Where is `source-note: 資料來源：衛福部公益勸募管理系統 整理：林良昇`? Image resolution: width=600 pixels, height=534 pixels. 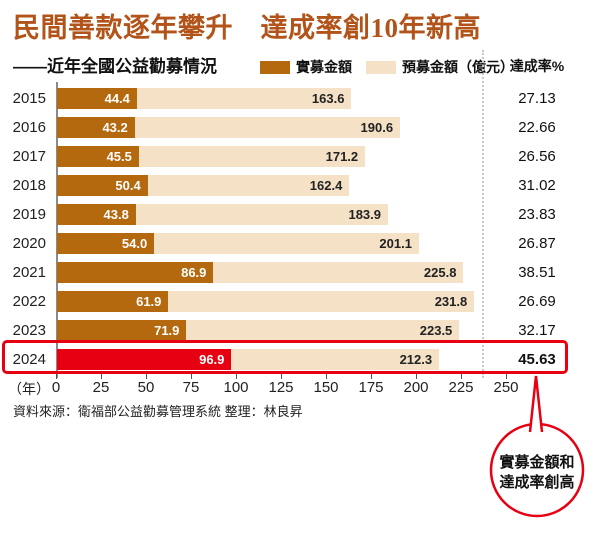 source-note: 資料來源：衛福部公益勸募管理系統 整理：林良昇 is located at coordinates (158, 411).